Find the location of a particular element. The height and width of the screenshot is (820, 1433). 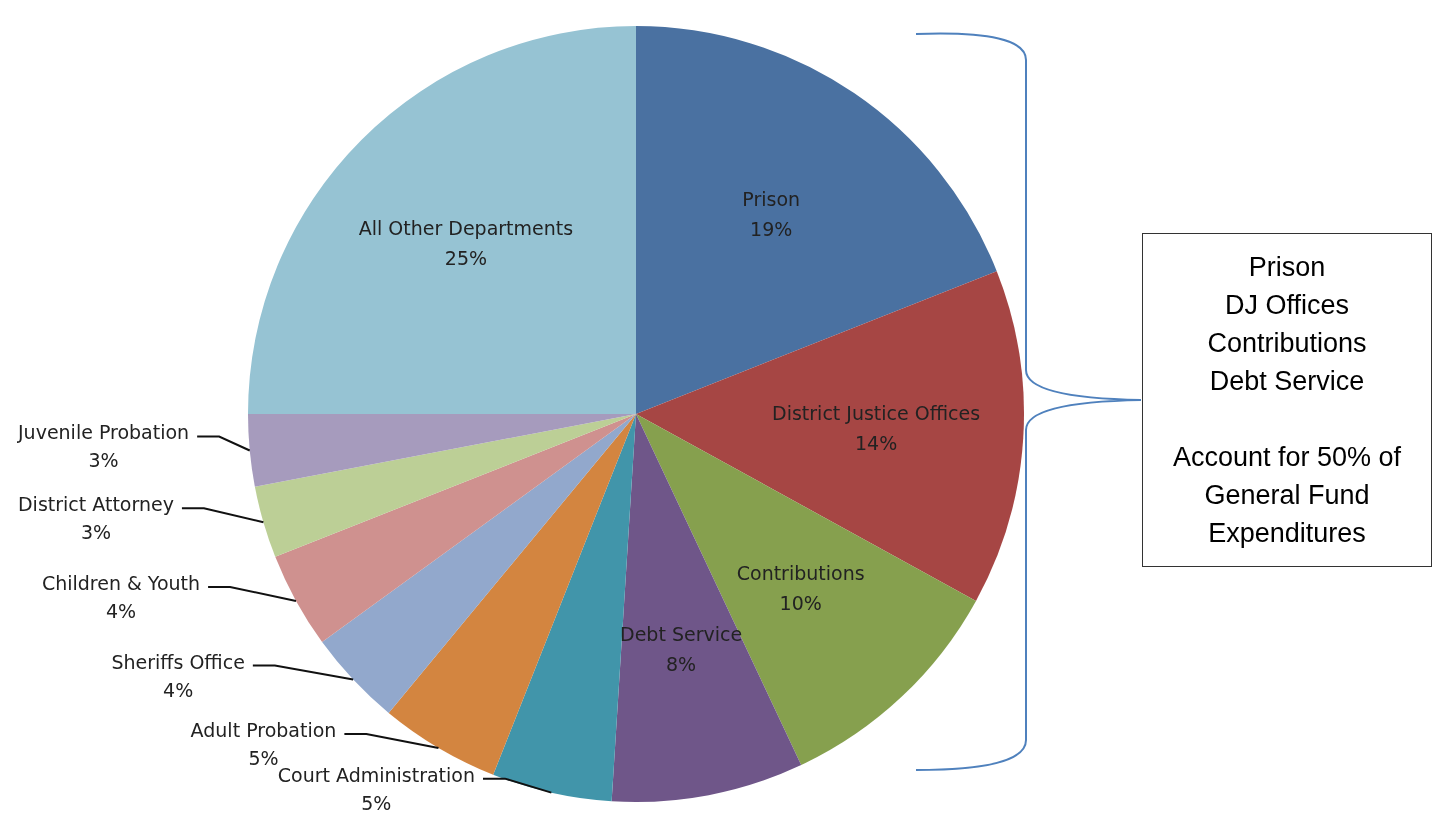

text: Contributions is located at coordinates (1287, 343).